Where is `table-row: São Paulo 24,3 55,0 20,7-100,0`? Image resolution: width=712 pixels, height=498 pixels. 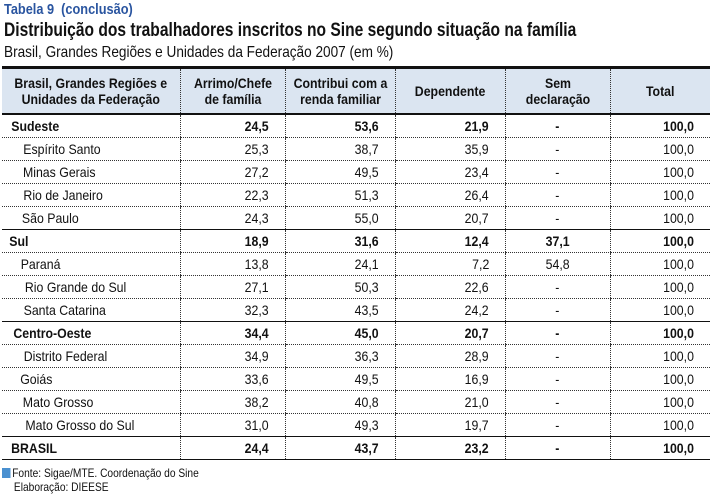 table-row: São Paulo 24,3 55,0 20,7-100,0 is located at coordinates (356, 218).